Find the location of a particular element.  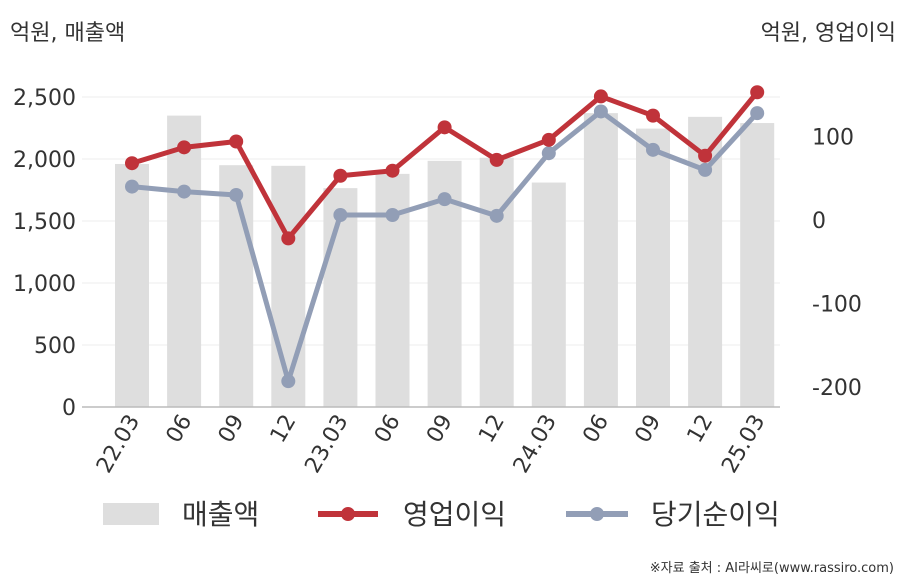

left-axis-ticks: 0 500 1,000 1,500 2,000 2,500 is located at coordinates (44, 253).